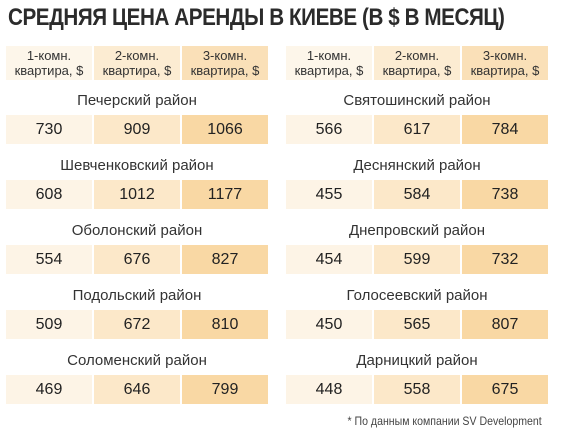 Image resolution: width=580 pixels, height=444 pixels. Describe the element at coordinates (225, 324) in the screenshot. I see `price-cell: 810` at that location.